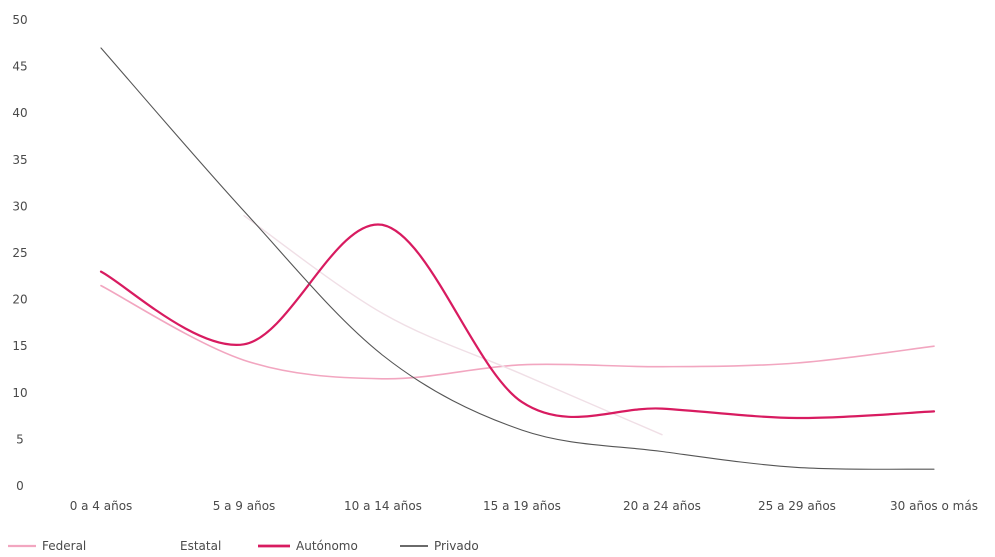  Describe the element at coordinates (456, 546) in the screenshot. I see `legend-label: Privado` at that location.